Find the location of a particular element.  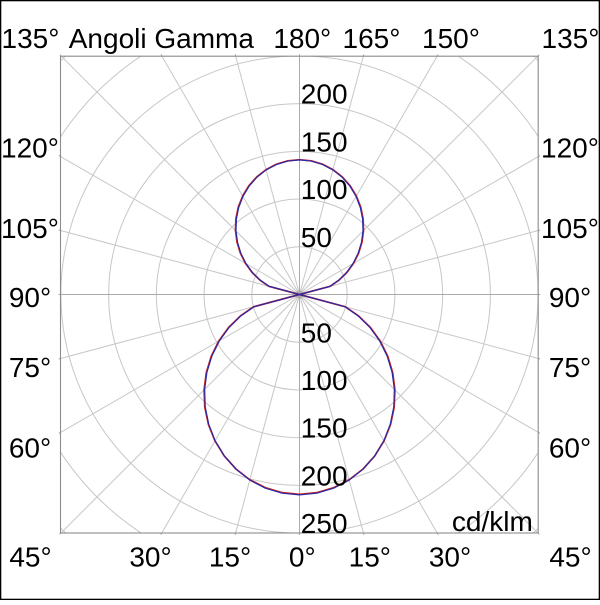

svg-text: 165° is located at coordinates (372, 38).